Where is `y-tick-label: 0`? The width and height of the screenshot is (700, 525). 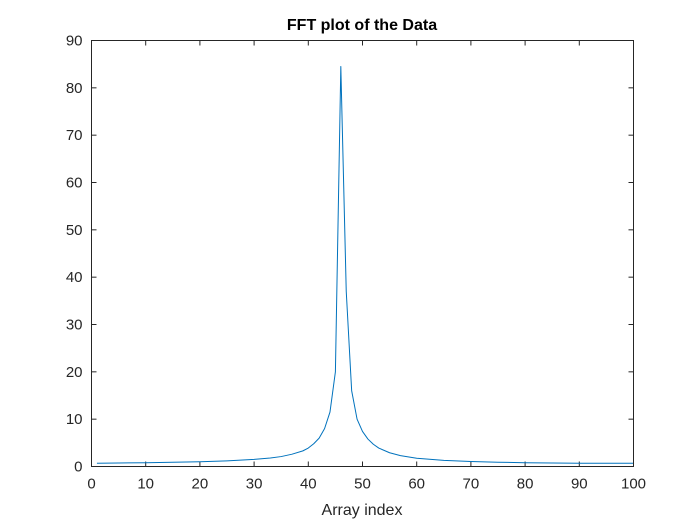
y-tick-label: 0 is located at coordinates (78, 467).